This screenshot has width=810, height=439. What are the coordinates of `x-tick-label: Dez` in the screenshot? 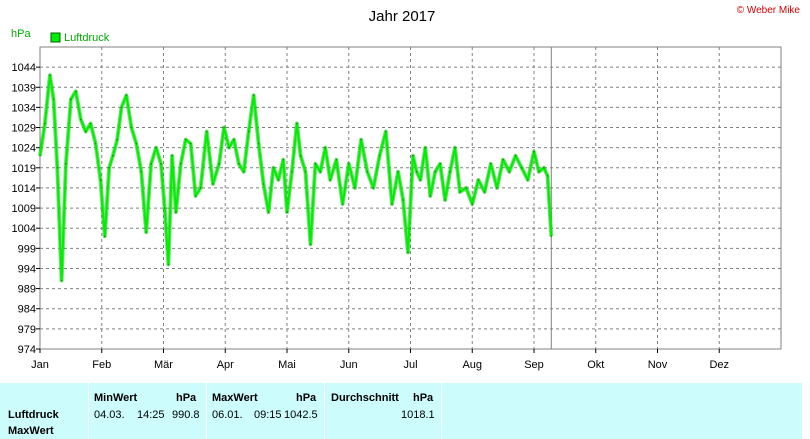 It's located at (719, 365).